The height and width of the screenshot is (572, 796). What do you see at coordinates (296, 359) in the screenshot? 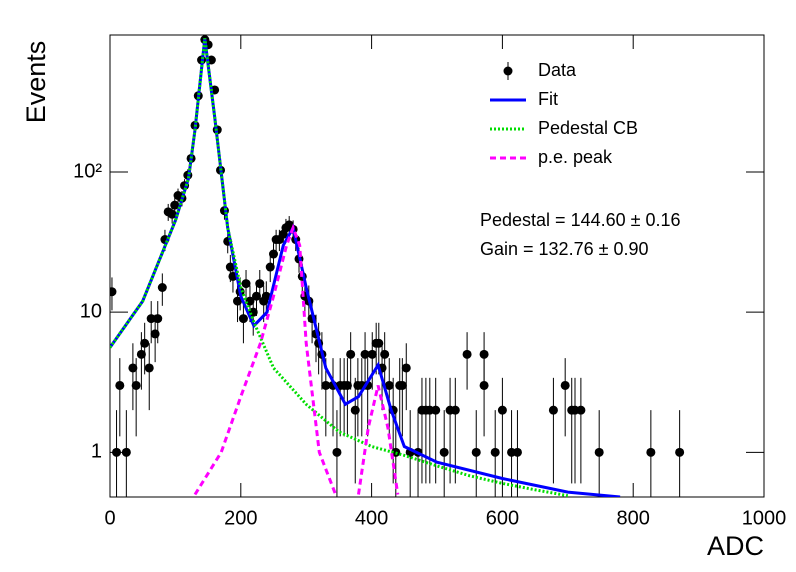
I see `fit-curve` at bounding box center [296, 359].